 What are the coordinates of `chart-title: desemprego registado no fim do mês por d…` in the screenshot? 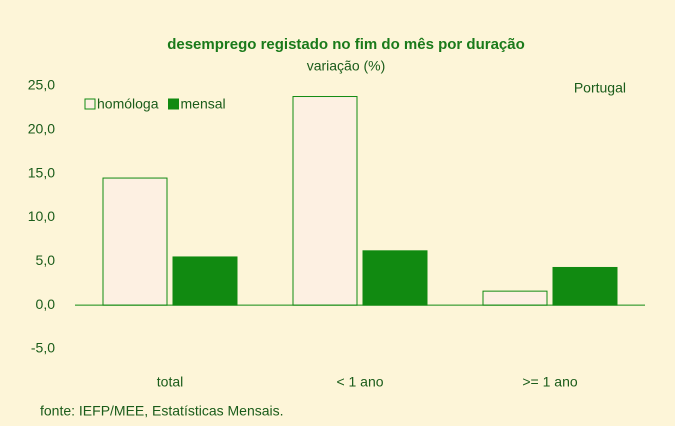 It's located at (346, 44).